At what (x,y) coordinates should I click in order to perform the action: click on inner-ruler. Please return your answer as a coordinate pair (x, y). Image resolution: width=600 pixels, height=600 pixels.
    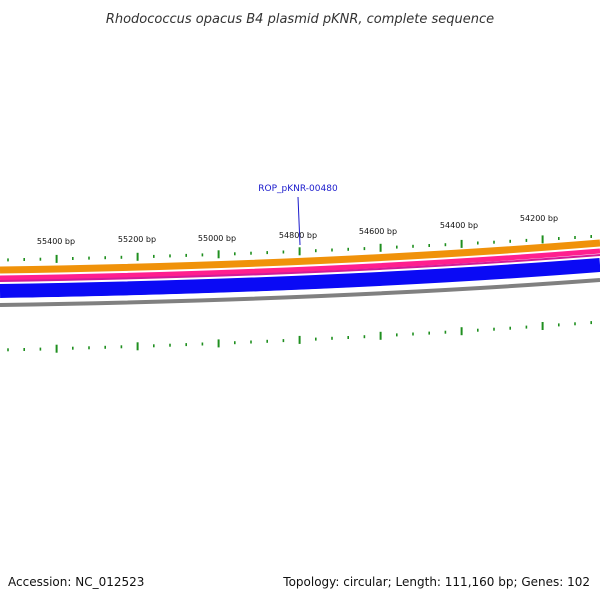
    Looking at the image, I should click on (300, 337).